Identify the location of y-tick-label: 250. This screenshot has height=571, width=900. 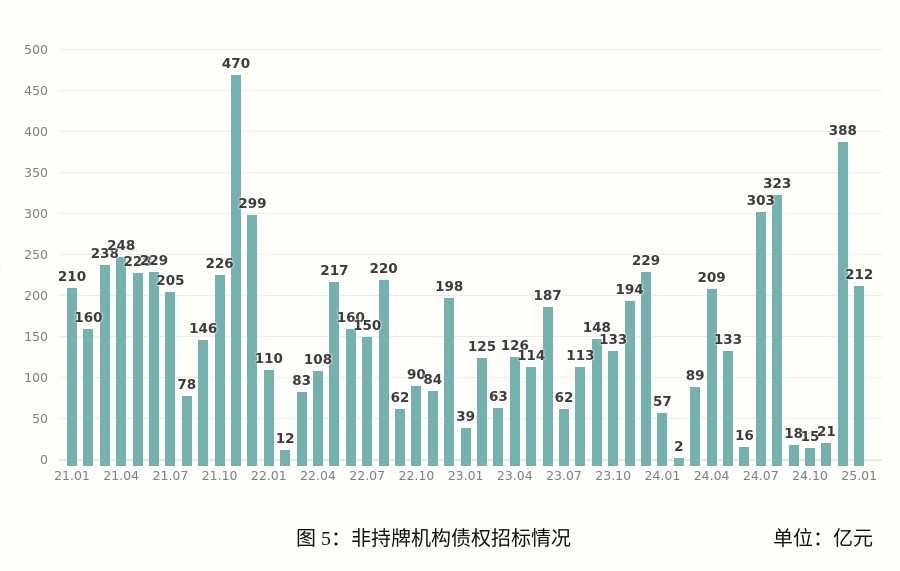
(36, 254).